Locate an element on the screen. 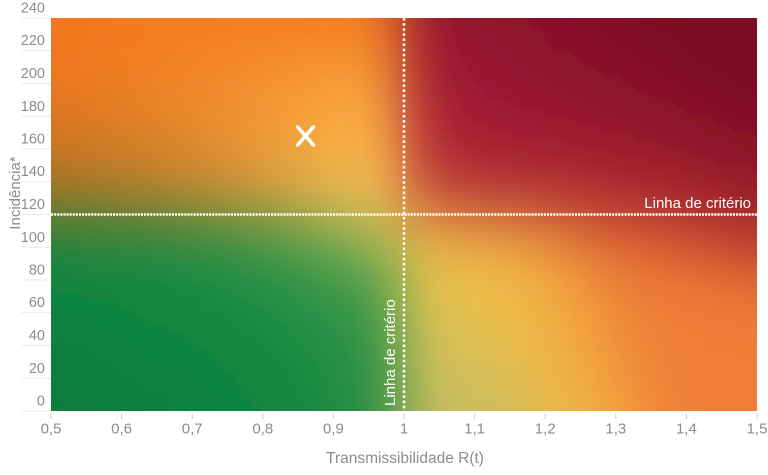  svg-text: Incidência* is located at coordinates (15, 193).